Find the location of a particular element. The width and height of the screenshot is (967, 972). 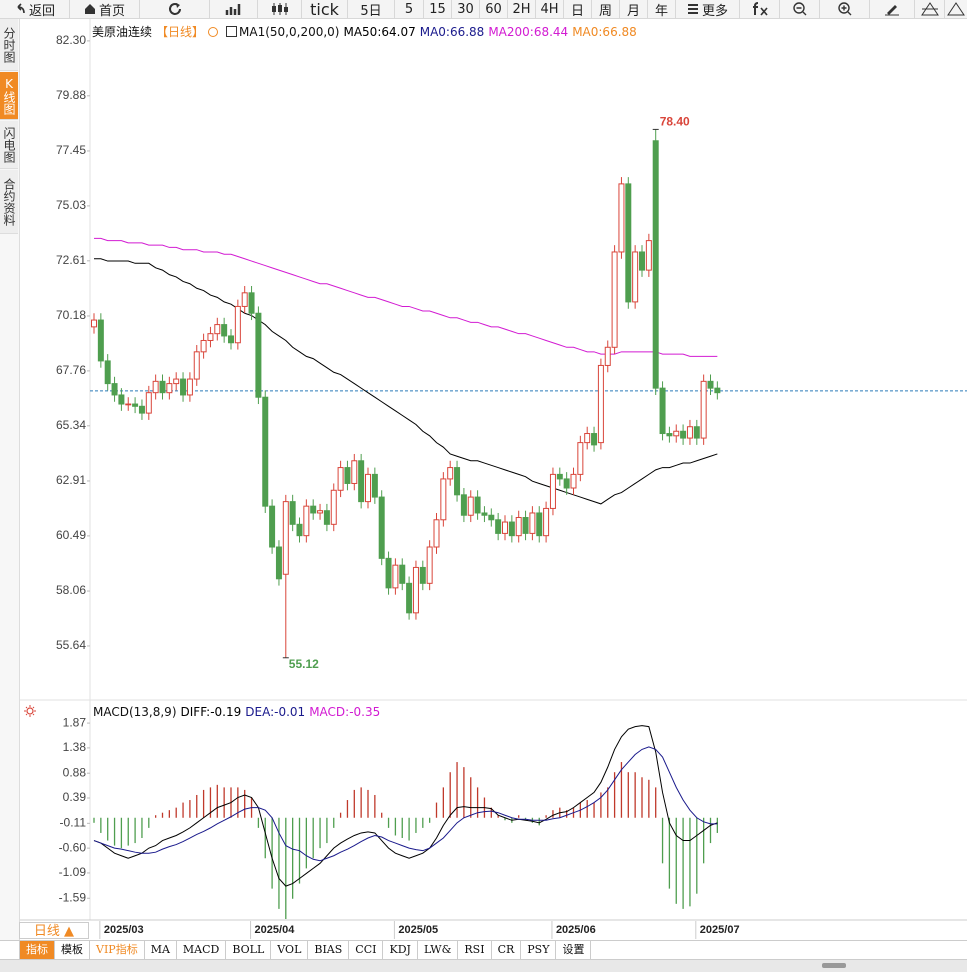

y-tick-label: 75.03 is located at coordinates (71, 205).